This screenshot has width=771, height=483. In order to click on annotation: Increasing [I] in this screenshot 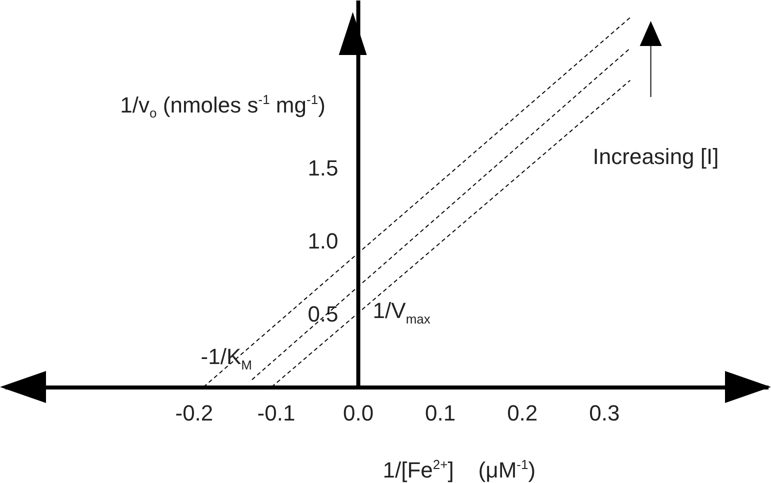, I will do `click(655, 156)`.